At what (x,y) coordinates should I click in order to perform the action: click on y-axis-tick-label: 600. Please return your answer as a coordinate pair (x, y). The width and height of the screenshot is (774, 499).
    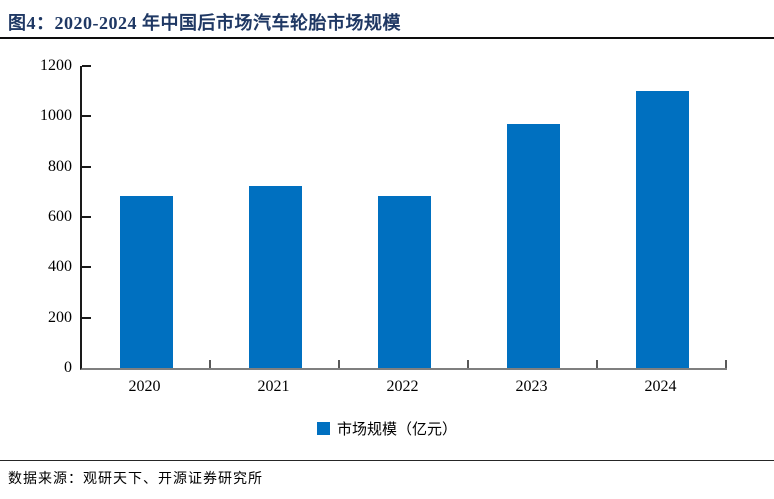
    Looking at the image, I should click on (60, 216).